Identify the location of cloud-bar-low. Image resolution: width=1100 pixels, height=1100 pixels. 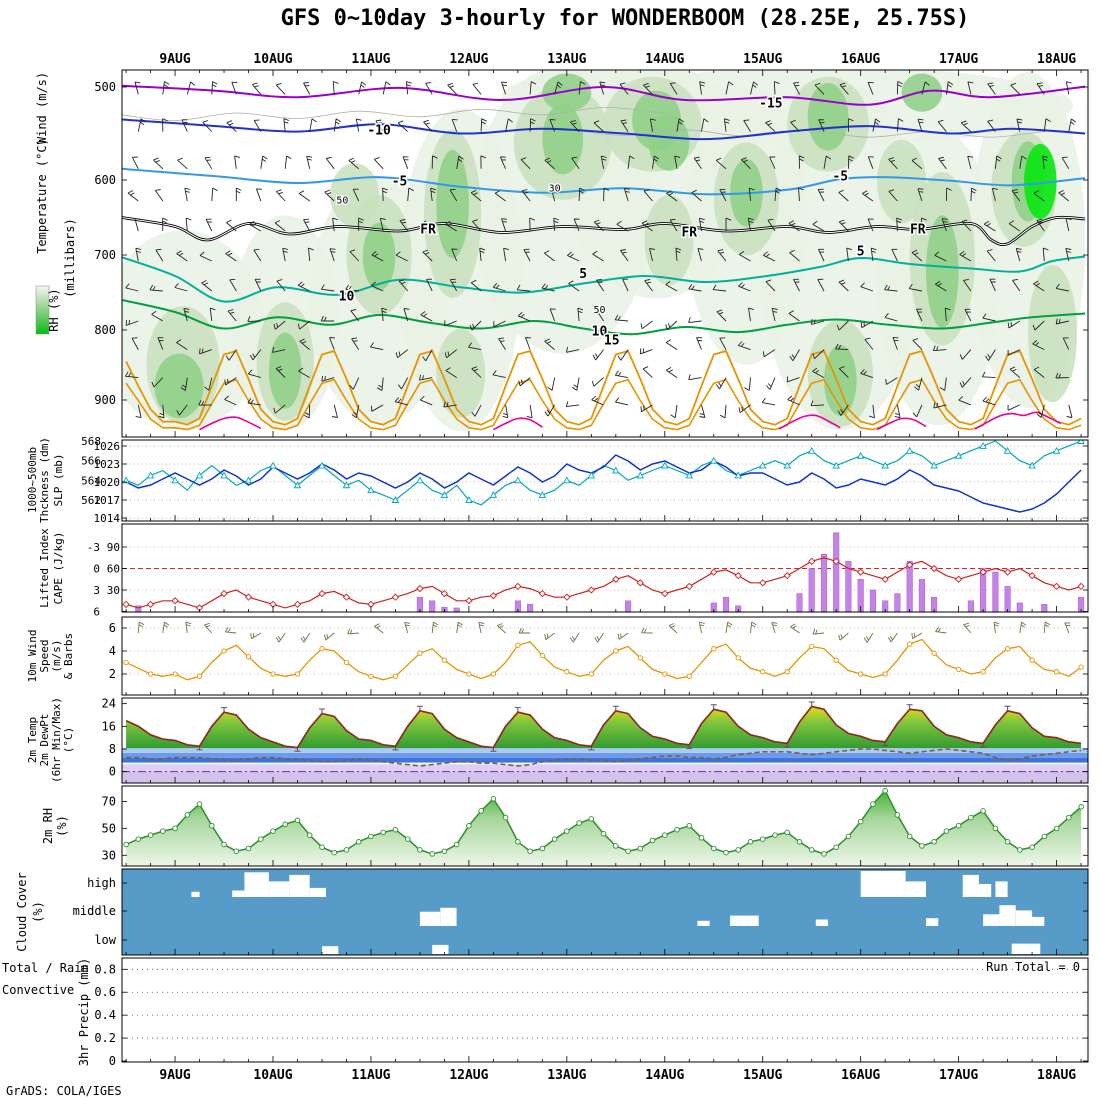
(1026, 948).